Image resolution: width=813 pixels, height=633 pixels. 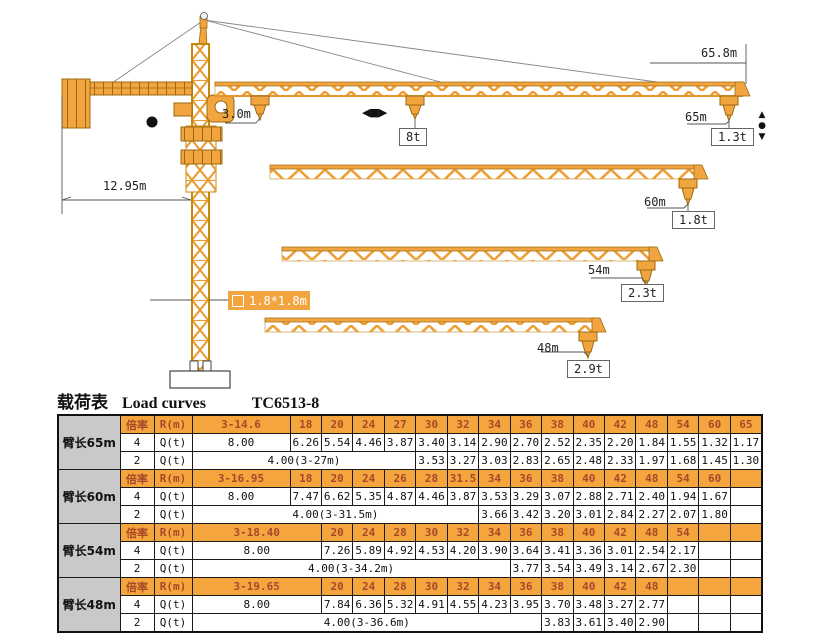 I want to click on radius-header-cell: 60, so click(x=714, y=424).